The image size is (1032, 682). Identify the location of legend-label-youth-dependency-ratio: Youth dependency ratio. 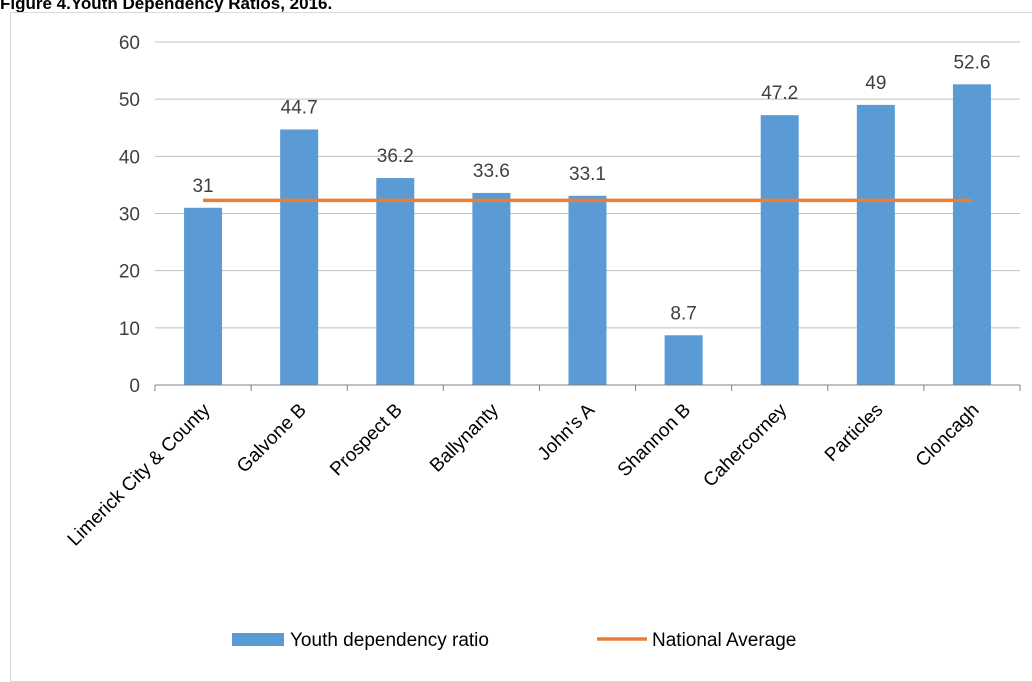
(389, 640).